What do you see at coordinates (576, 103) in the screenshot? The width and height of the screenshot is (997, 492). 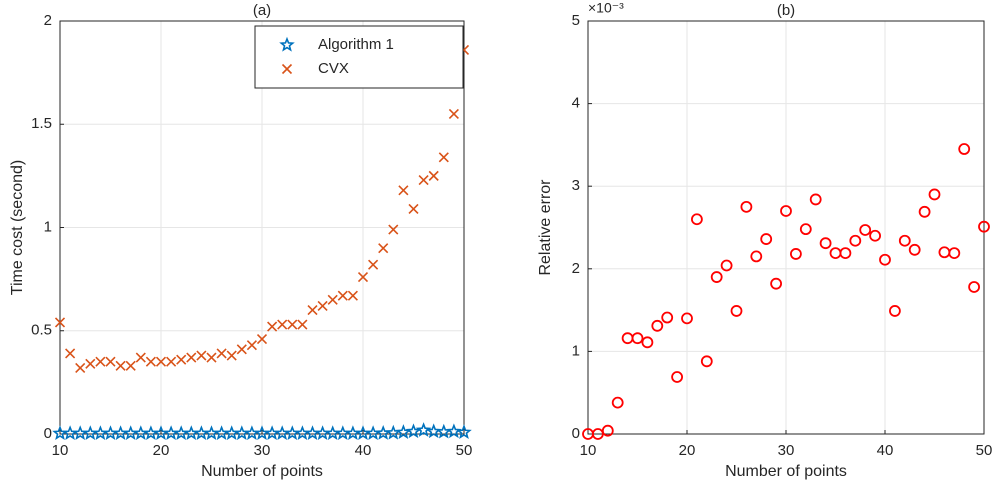 I see `y-tick-label: 4` at bounding box center [576, 103].